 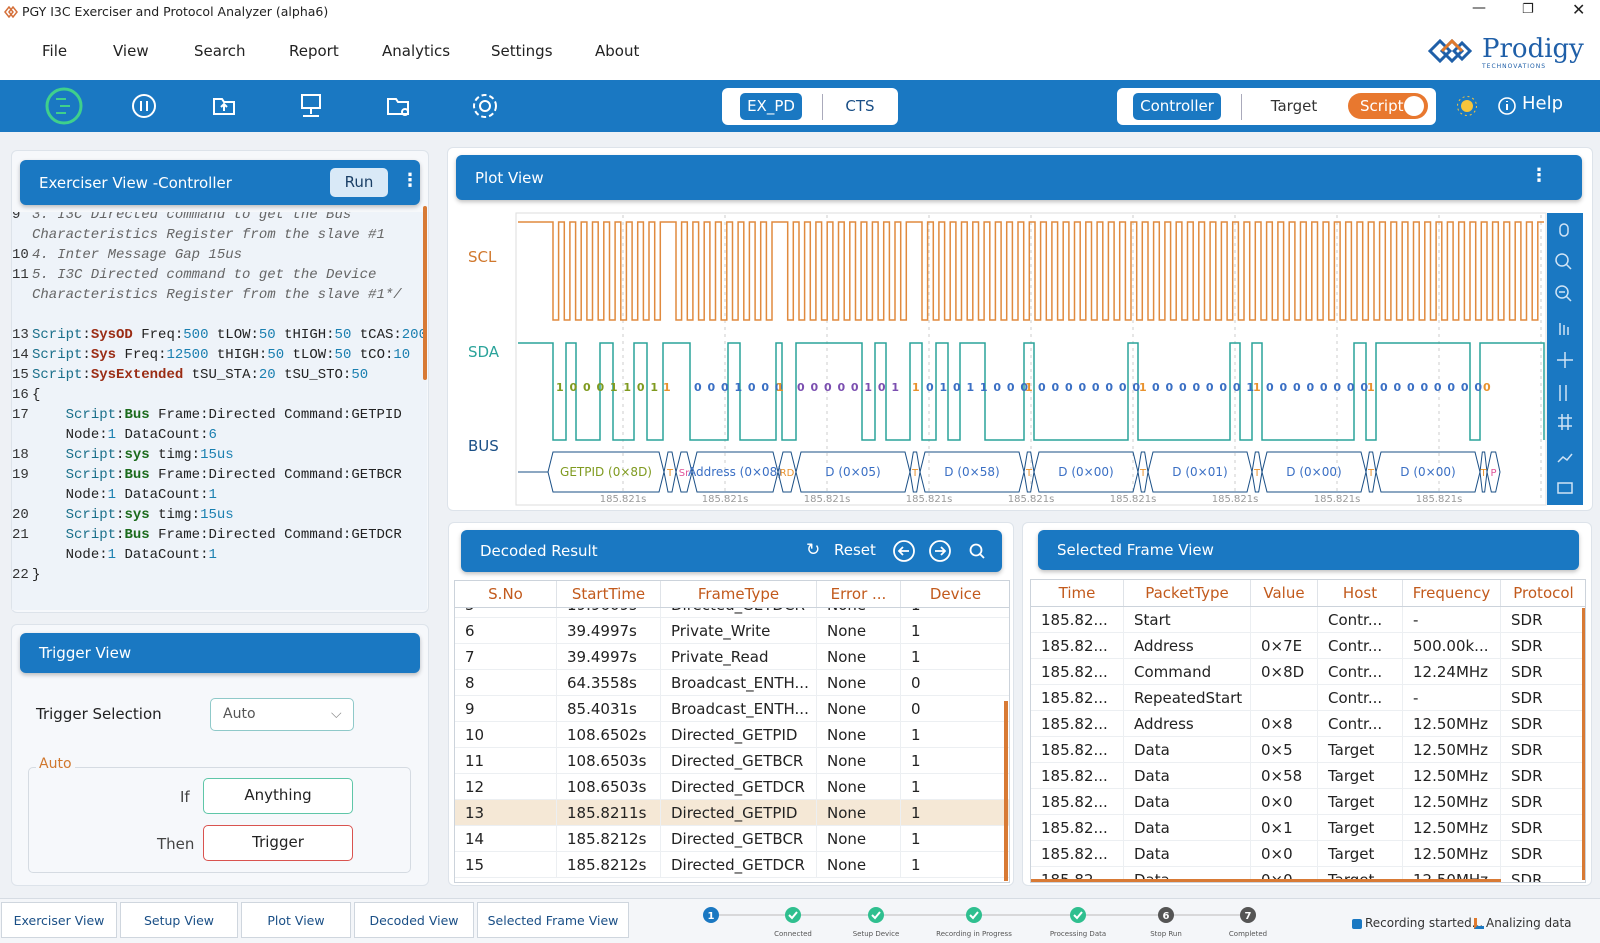 What do you see at coordinates (1388, 106) in the screenshot?
I see `script-toggle: Script` at bounding box center [1388, 106].